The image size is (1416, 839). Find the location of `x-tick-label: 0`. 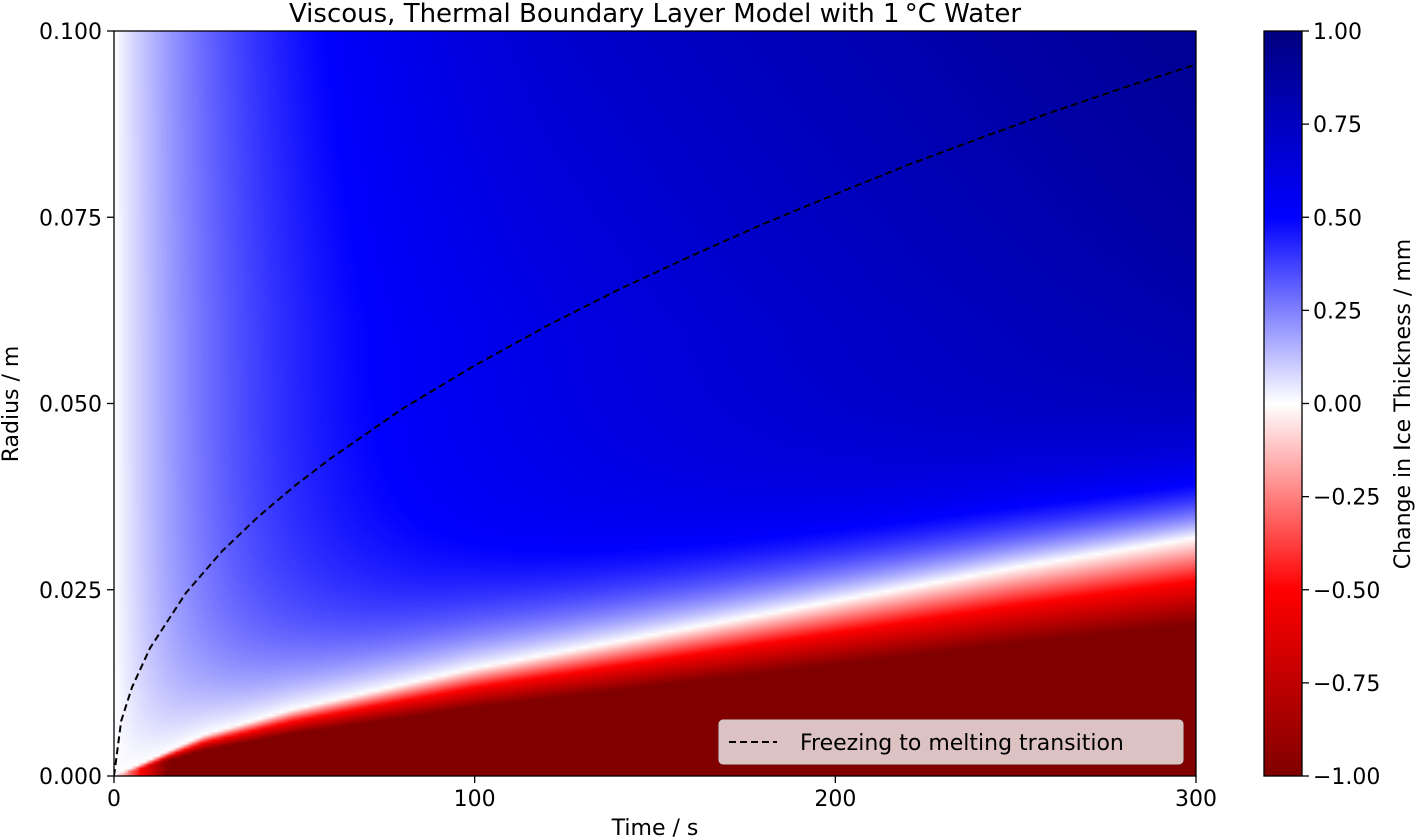

x-tick-label: 0 is located at coordinates (114, 799).